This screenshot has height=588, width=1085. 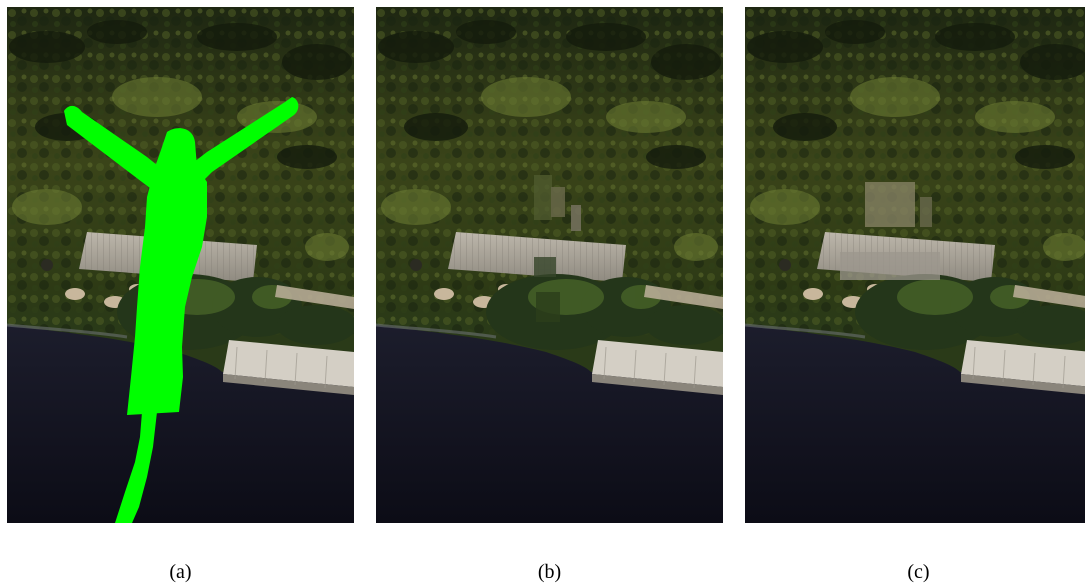 What do you see at coordinates (549, 572) in the screenshot?
I see `caption-b: (b)` at bounding box center [549, 572].